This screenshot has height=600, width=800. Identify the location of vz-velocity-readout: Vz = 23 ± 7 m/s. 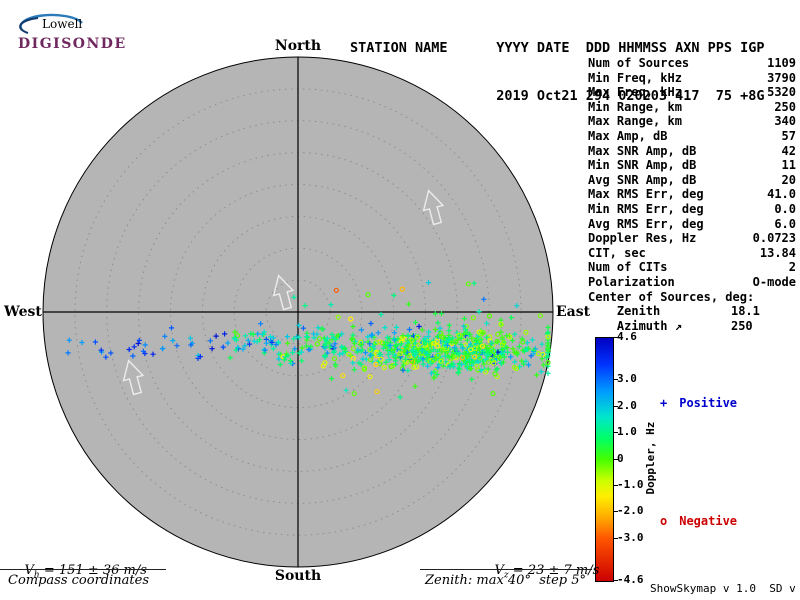
(547, 572).